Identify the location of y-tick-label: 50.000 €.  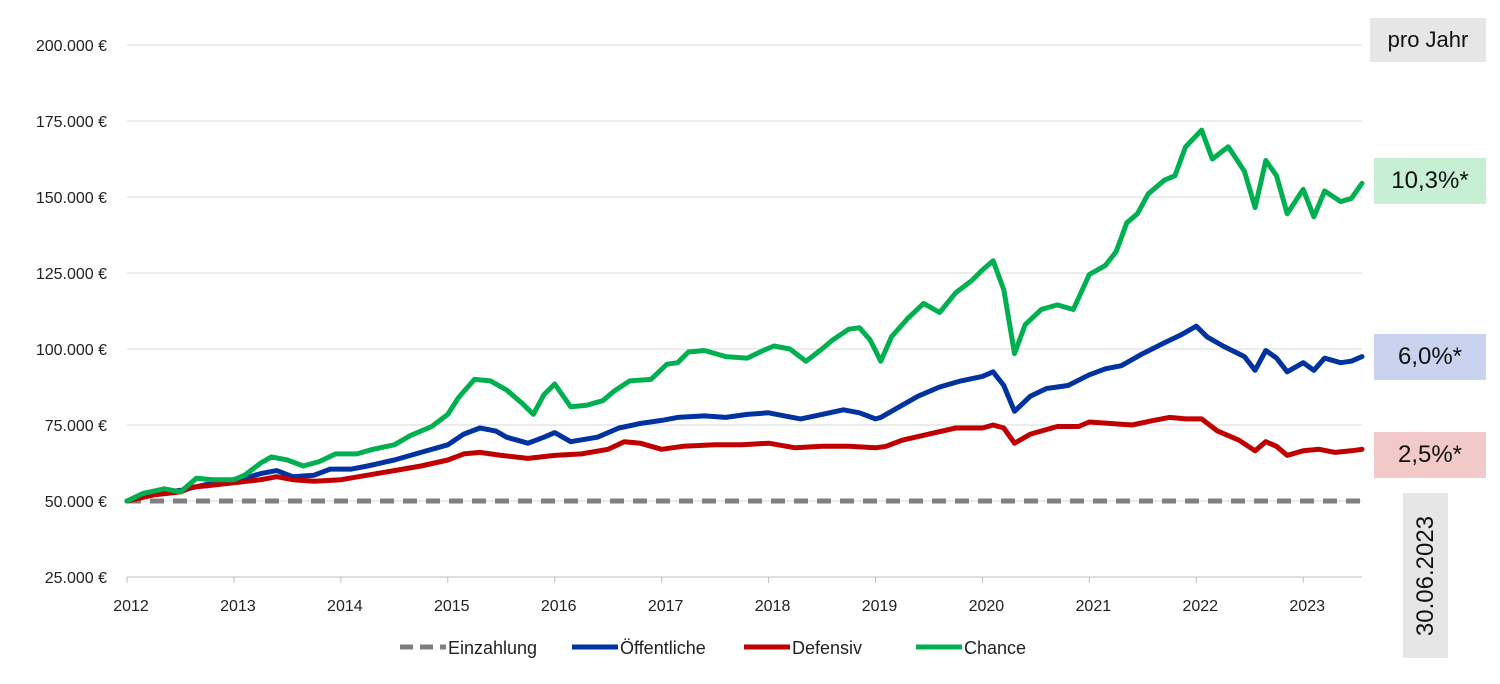
(76, 502).